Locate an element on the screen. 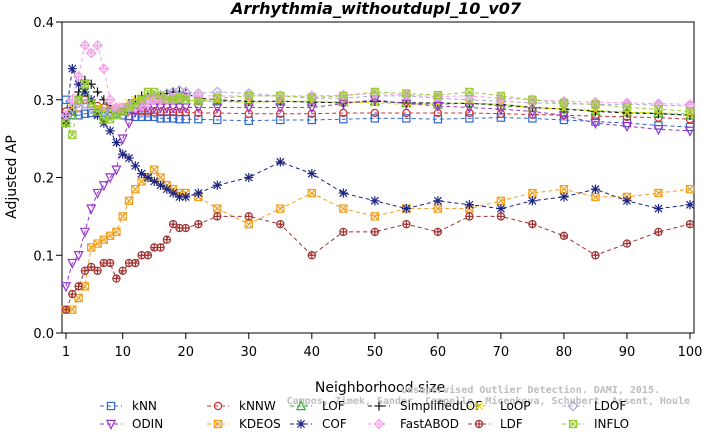 This screenshot has width=702, height=434. legend-label-odin: ODIN is located at coordinates (147, 424).